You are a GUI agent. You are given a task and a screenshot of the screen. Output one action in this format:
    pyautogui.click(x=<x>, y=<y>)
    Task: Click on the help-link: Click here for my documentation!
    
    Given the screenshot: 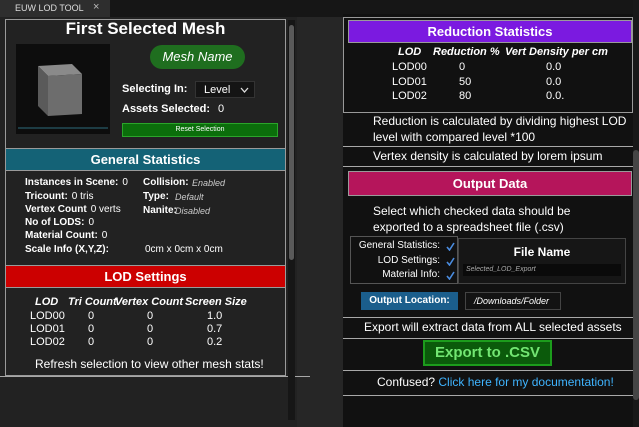 What is the action you would take?
    pyautogui.click(x=526, y=382)
    